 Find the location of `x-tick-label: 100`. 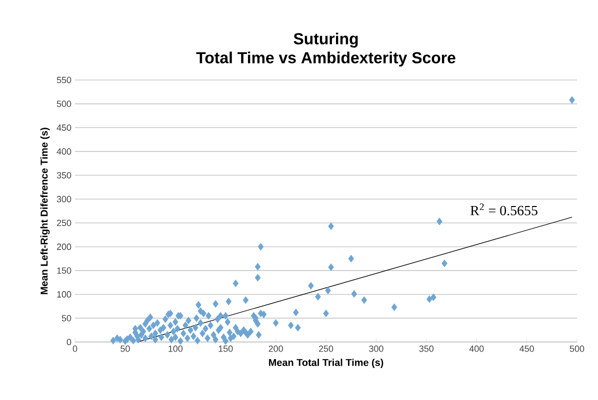

x-tick-label: 100 is located at coordinates (175, 349).